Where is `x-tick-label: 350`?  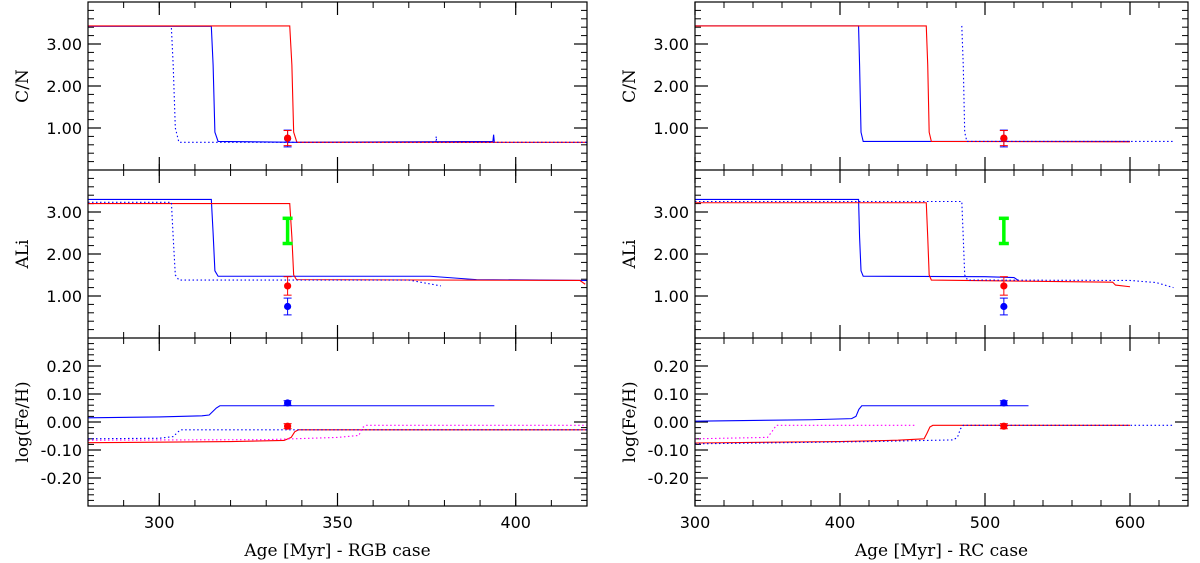
x-tick-label: 350 is located at coordinates (337, 522).